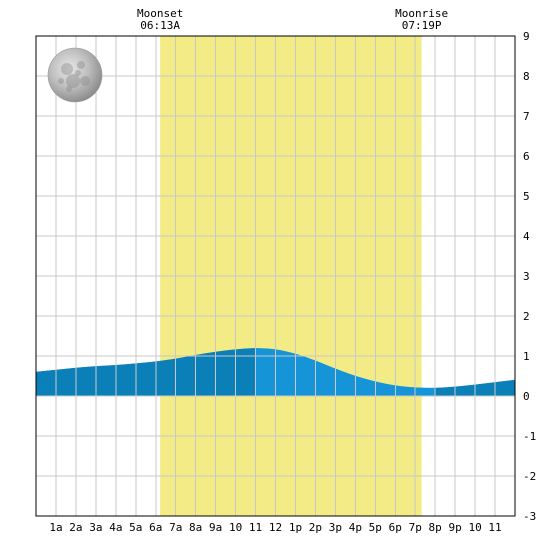 This screenshot has height=550, width=550. Describe the element at coordinates (145, 372) in the screenshot. I see `tide-area-rising` at that location.